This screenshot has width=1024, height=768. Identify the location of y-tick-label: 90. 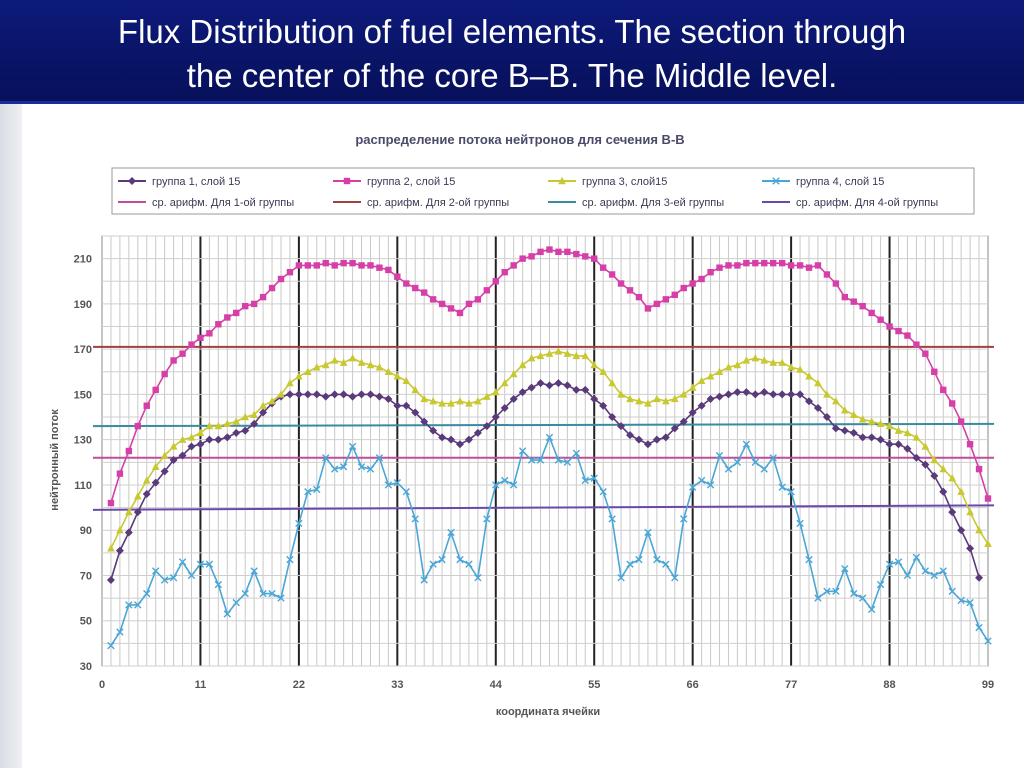
(86, 531).